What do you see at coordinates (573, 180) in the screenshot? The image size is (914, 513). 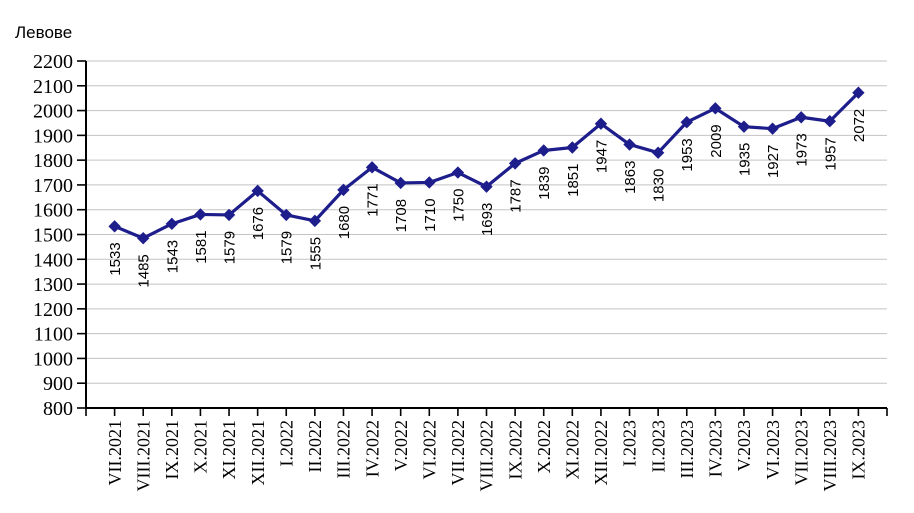 I see `data-point-label: 1851` at bounding box center [573, 180].